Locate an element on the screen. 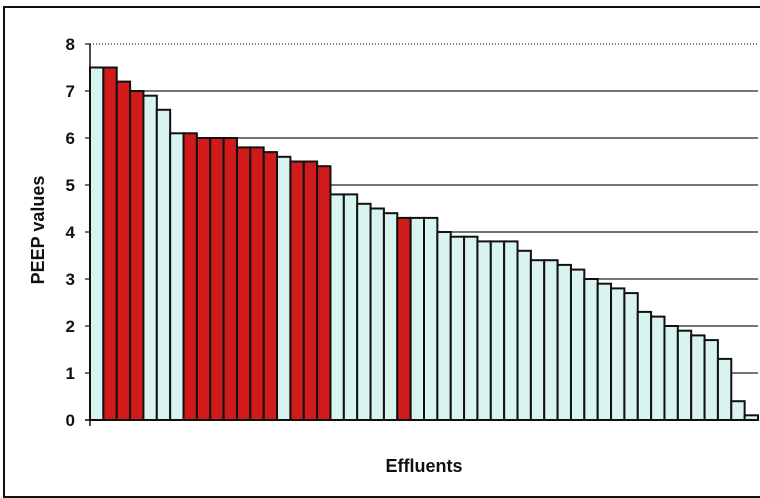  y-tick-labels: 0 1 2 3 4 5 6 7 8 is located at coordinates (71, 232).